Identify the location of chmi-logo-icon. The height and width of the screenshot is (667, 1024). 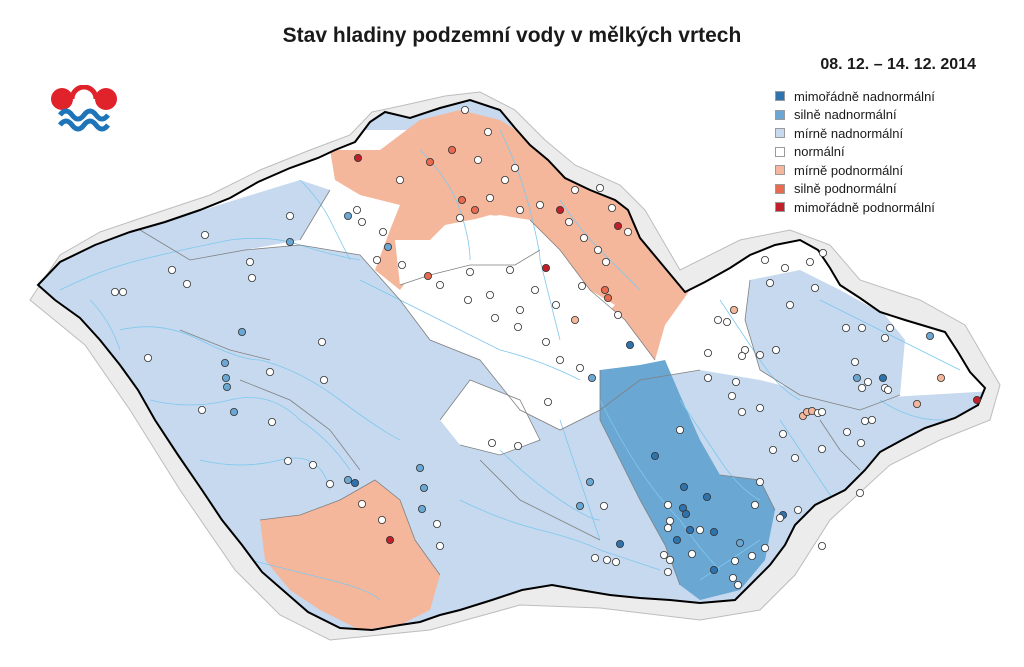
(84, 108).